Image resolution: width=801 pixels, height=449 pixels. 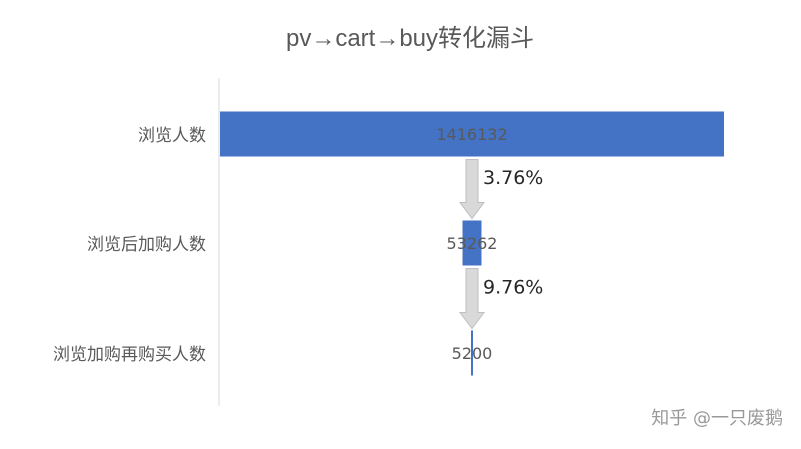 I want to click on value-label: 1416132, so click(x=471, y=134).